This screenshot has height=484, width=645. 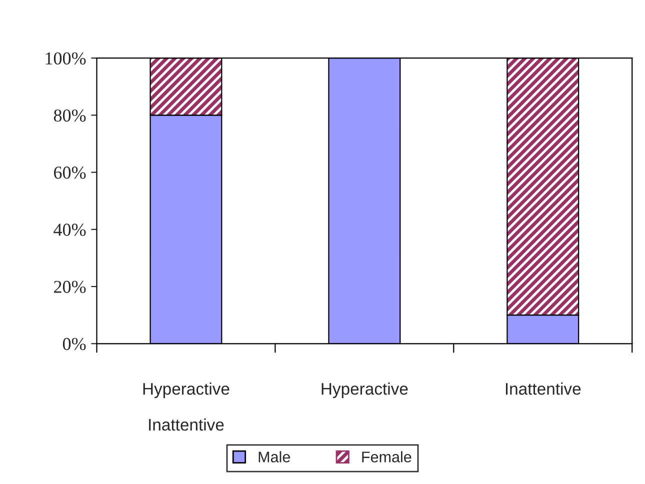 What do you see at coordinates (70, 287) in the screenshot?
I see `y-tick-label: 20%` at bounding box center [70, 287].